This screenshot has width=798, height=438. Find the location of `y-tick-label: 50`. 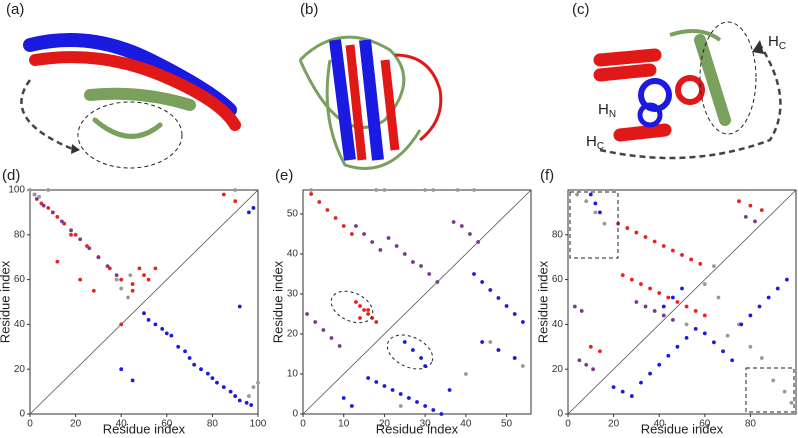

y-tick-label: 50 is located at coordinates (293, 214).